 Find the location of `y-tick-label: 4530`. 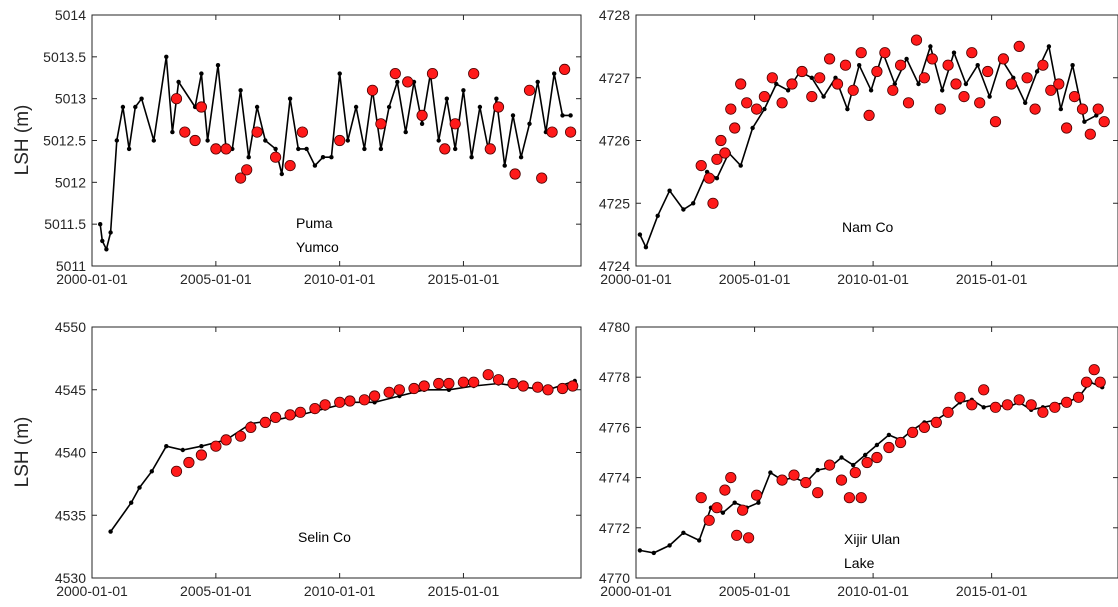

y-tick-label: 4530 is located at coordinates (70, 578).